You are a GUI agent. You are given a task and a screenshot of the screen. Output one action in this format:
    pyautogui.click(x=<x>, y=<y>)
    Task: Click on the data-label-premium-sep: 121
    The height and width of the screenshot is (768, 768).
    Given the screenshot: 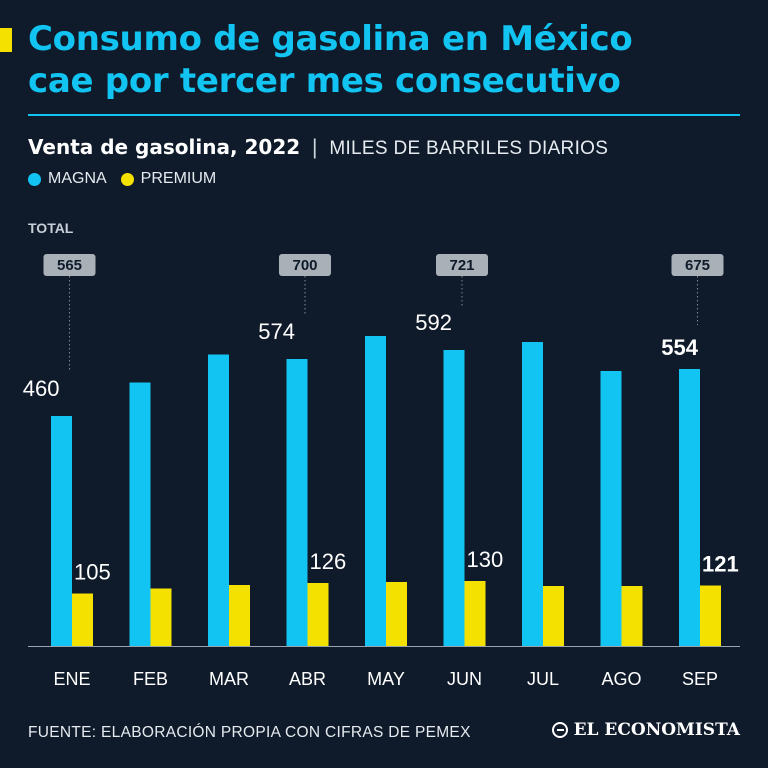 What is the action you would take?
    pyautogui.click(x=720, y=564)
    